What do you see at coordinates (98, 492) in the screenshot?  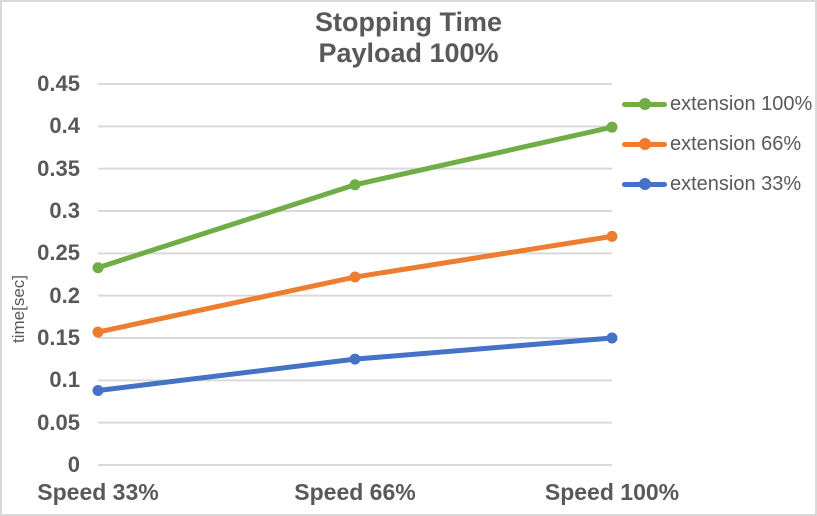 I see `x-axis-label: Speed 33%` at bounding box center [98, 492].